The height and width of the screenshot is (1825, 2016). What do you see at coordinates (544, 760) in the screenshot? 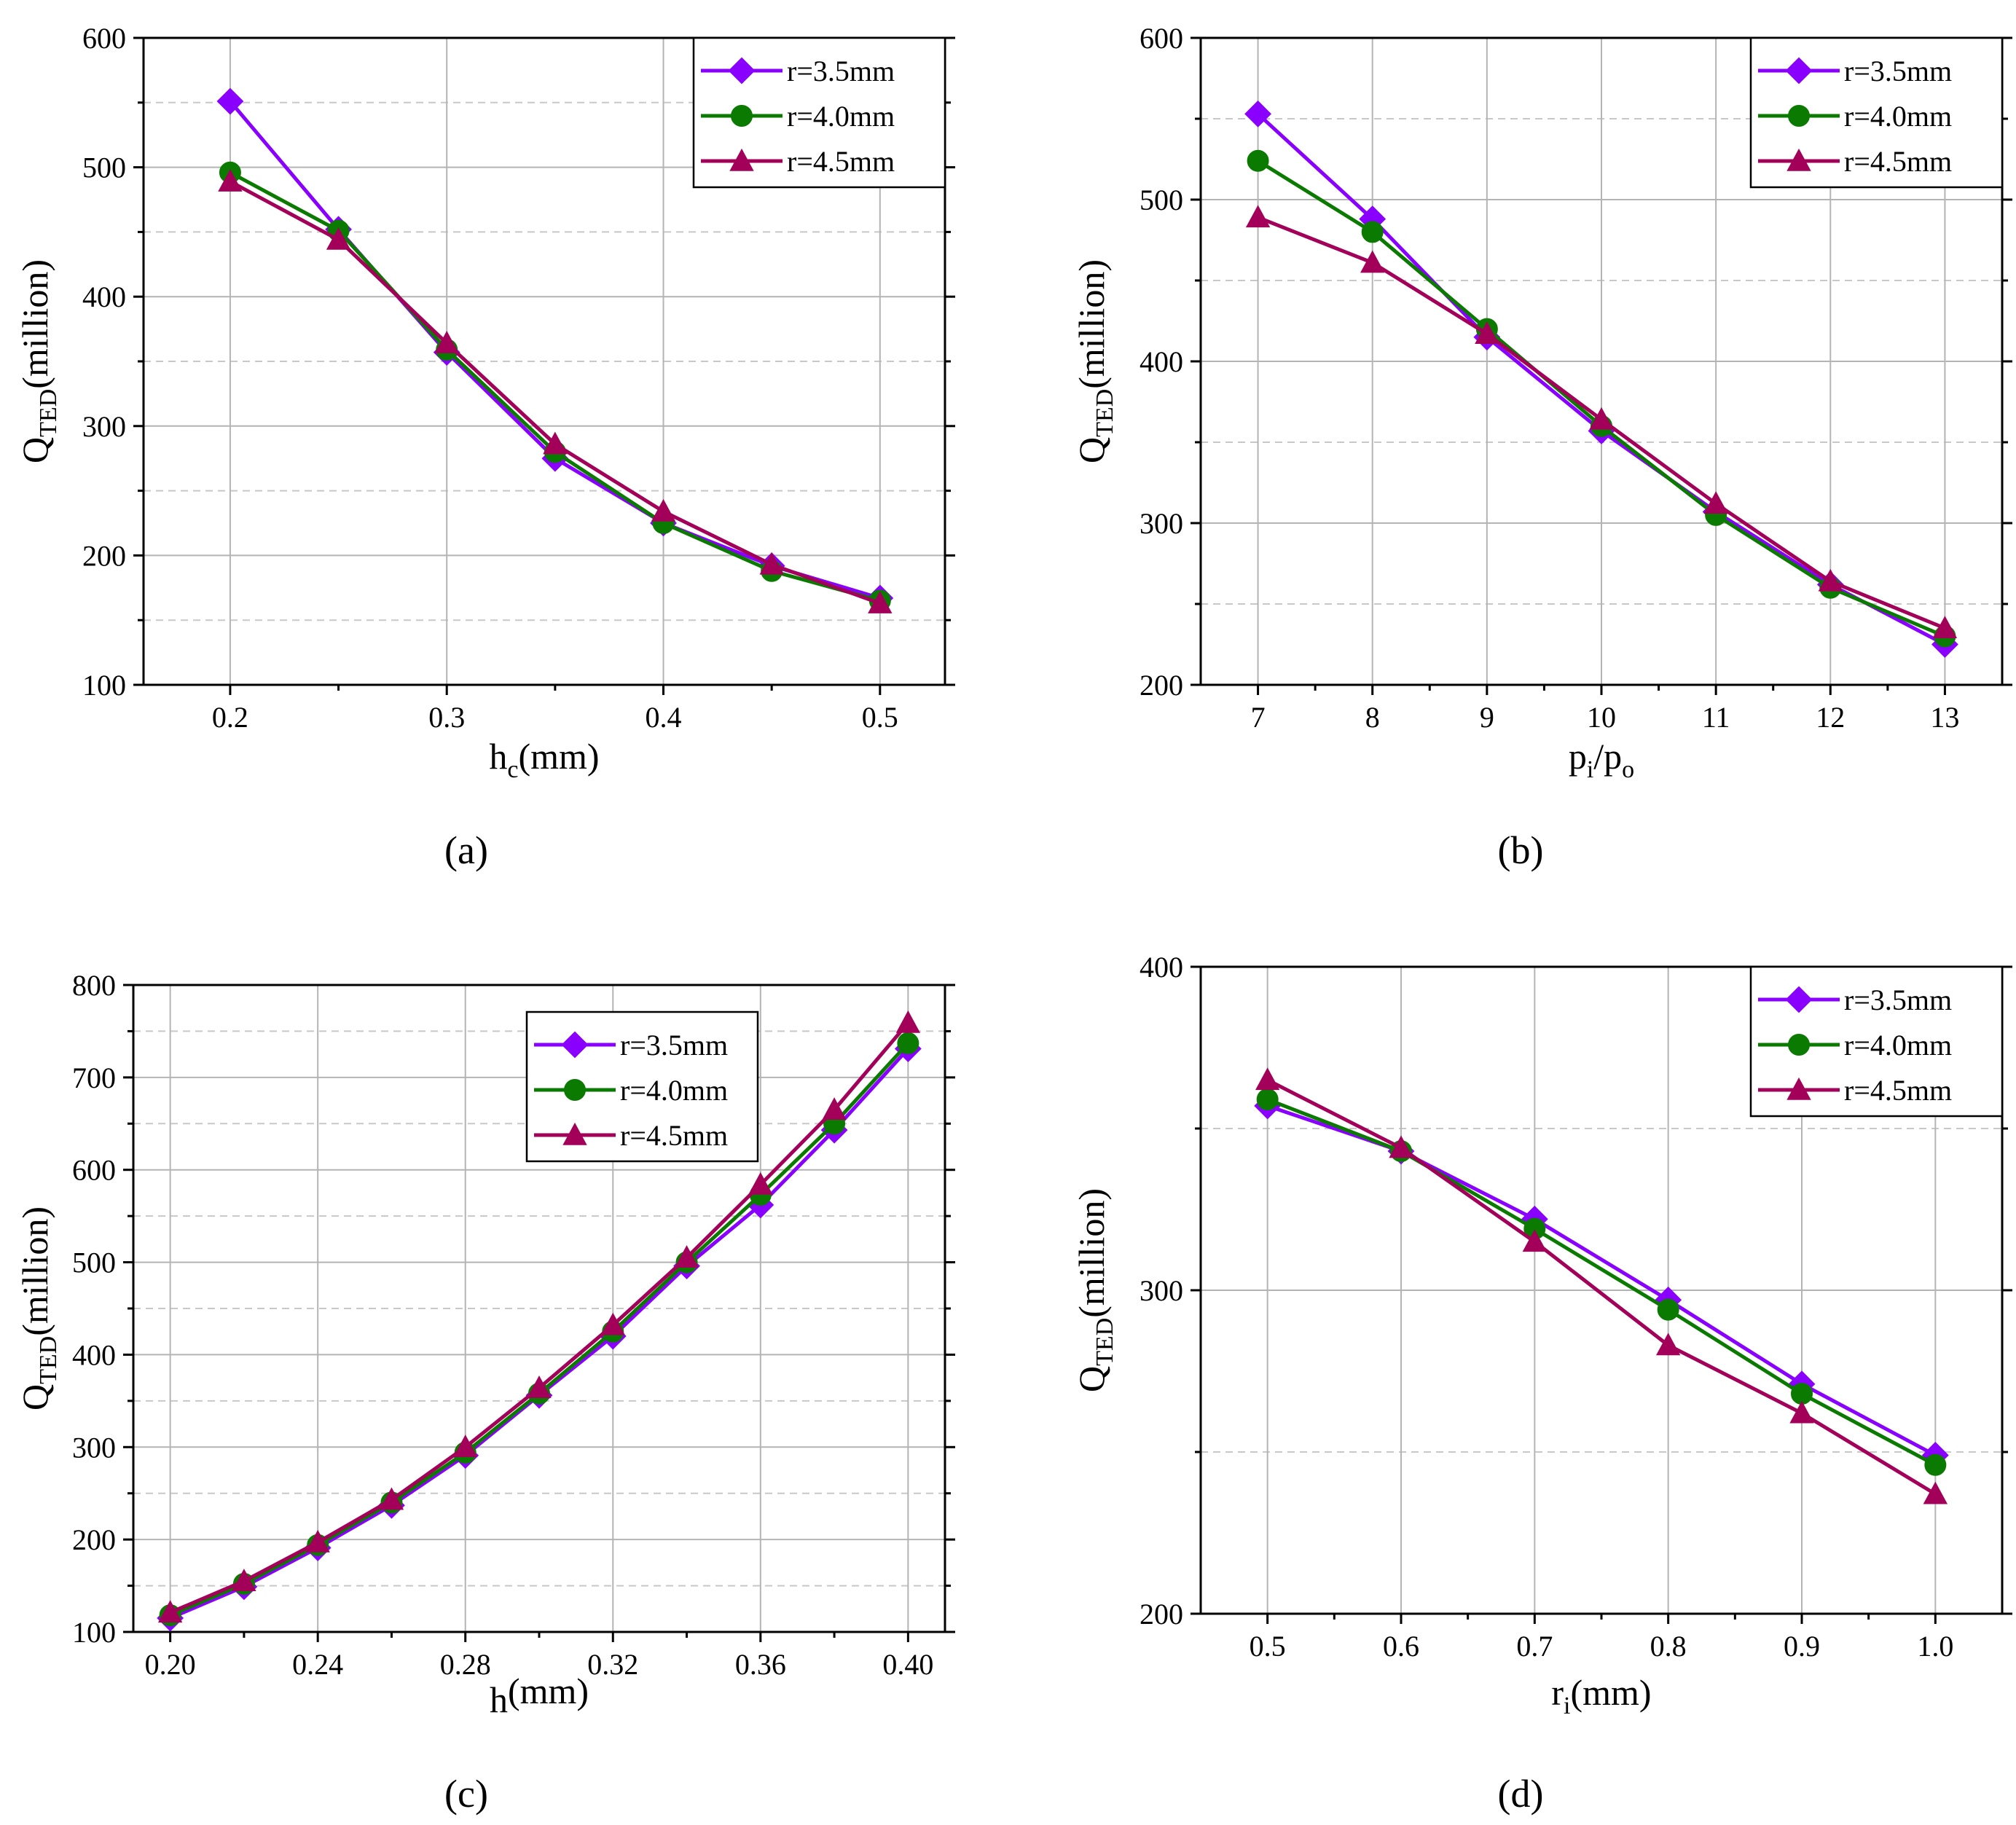
I see `x-axis-label: hc(mm)` at bounding box center [544, 760].